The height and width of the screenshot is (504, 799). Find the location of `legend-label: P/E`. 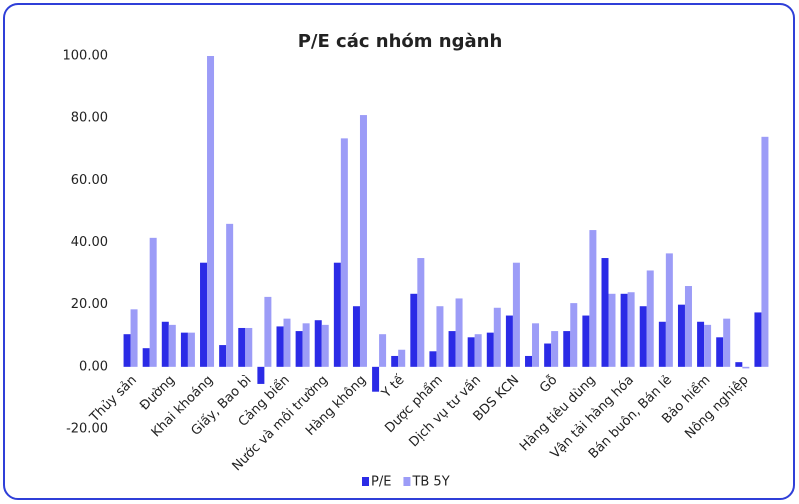

legend-label: P/E is located at coordinates (381, 482).